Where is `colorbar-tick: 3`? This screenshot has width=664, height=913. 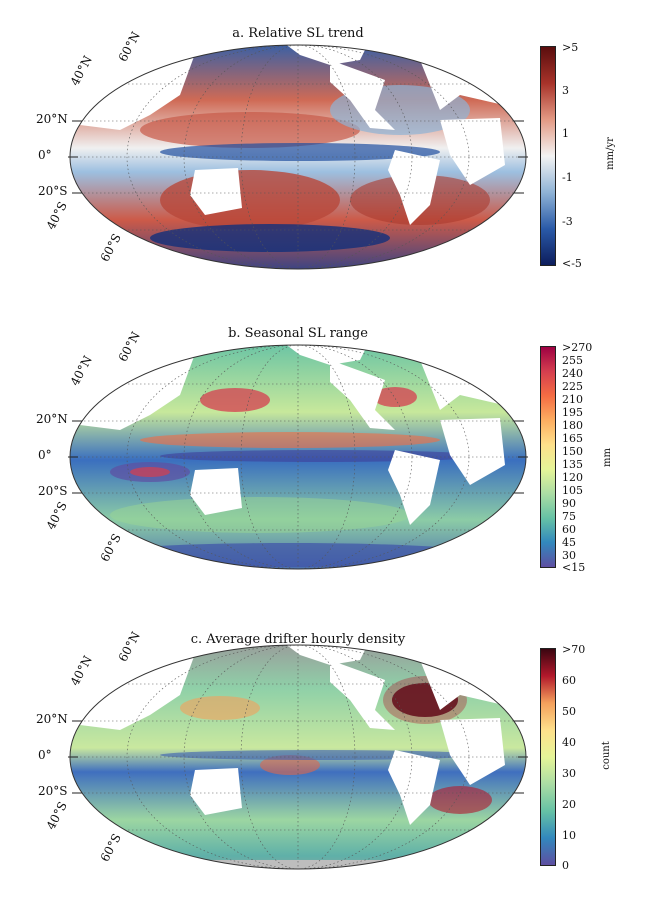
colorbar-tick: 3 is located at coordinates (565, 90).